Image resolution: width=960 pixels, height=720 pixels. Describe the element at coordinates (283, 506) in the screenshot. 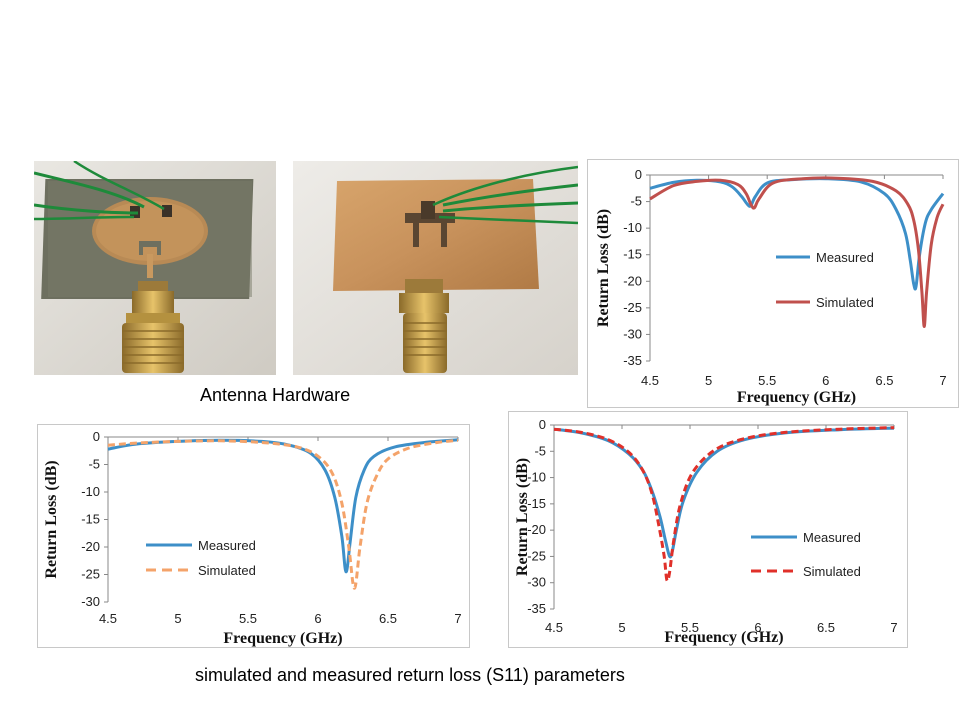

I see `series-line-measured` at that location.